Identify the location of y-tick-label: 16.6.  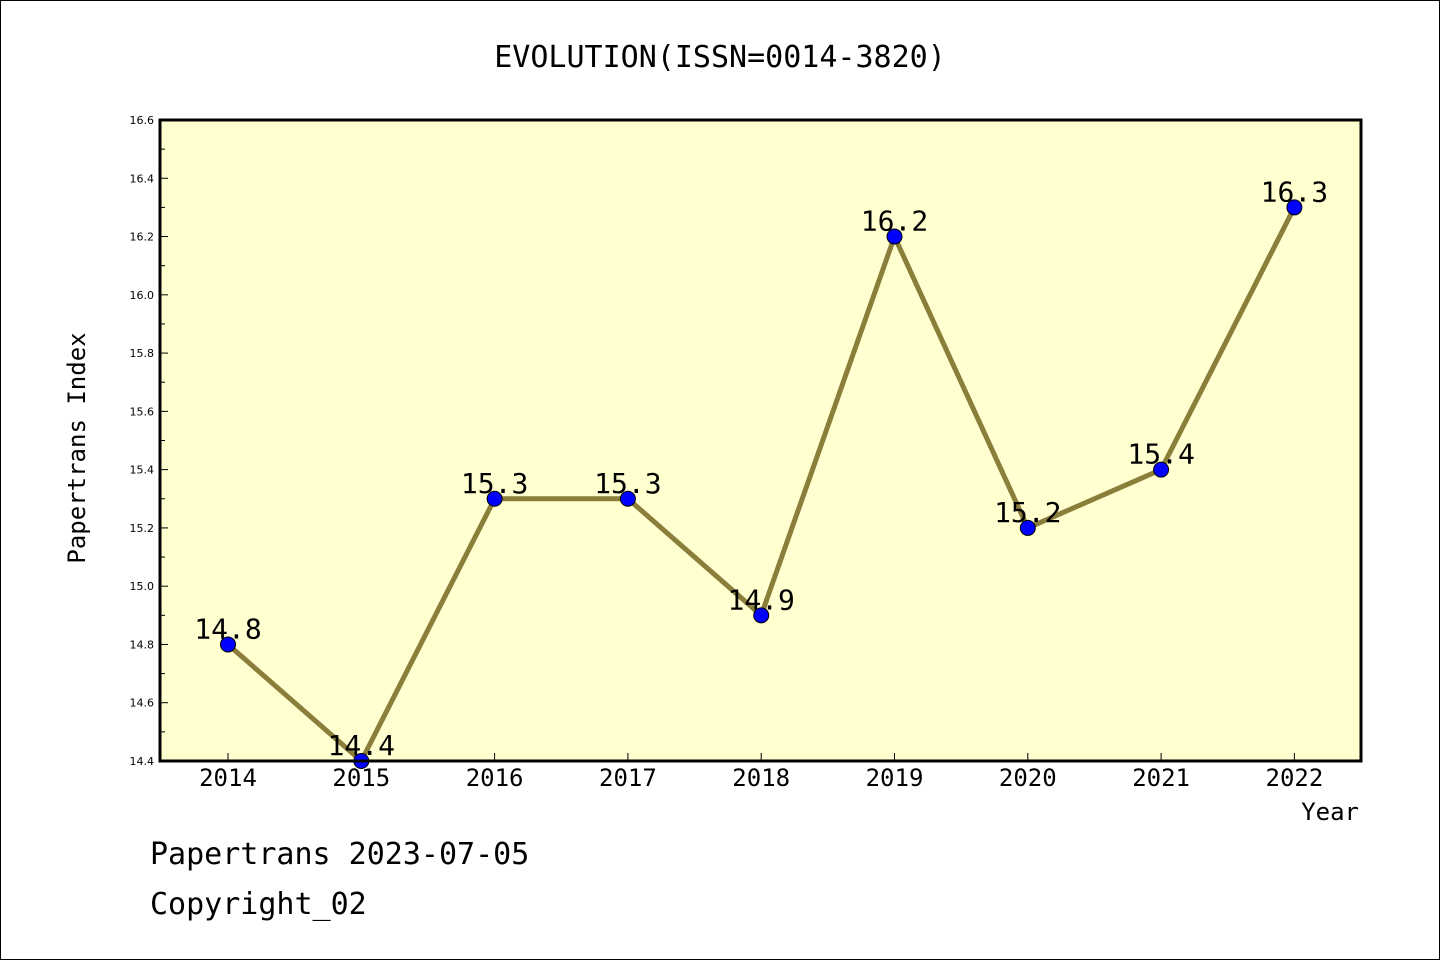
(142, 120).